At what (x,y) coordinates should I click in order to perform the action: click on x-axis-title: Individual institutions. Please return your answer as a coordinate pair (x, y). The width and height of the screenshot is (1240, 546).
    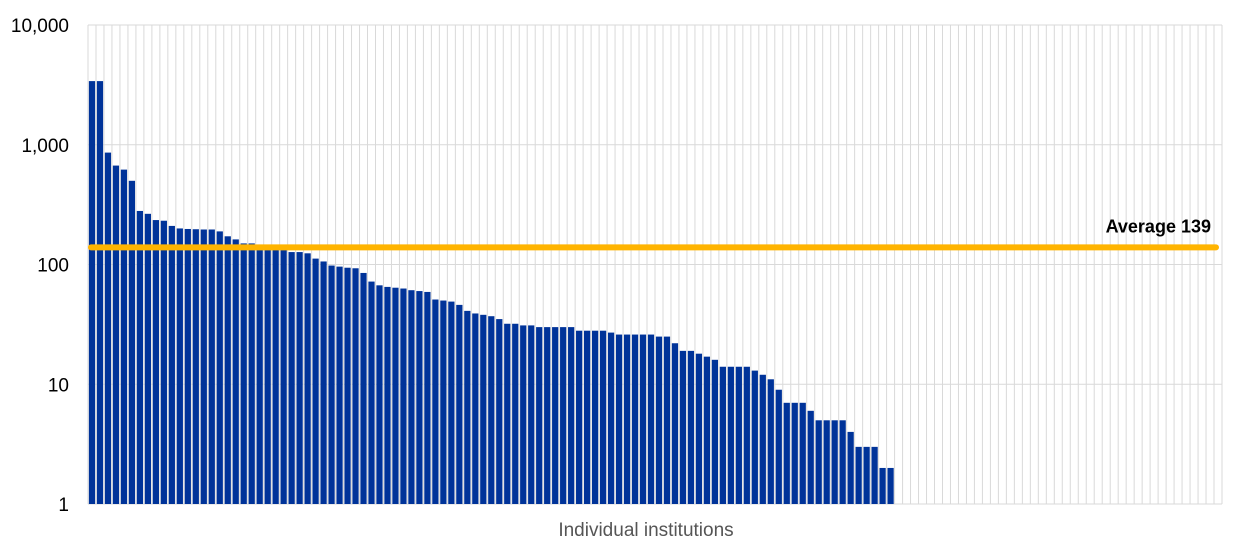
    Looking at the image, I should click on (645, 530).